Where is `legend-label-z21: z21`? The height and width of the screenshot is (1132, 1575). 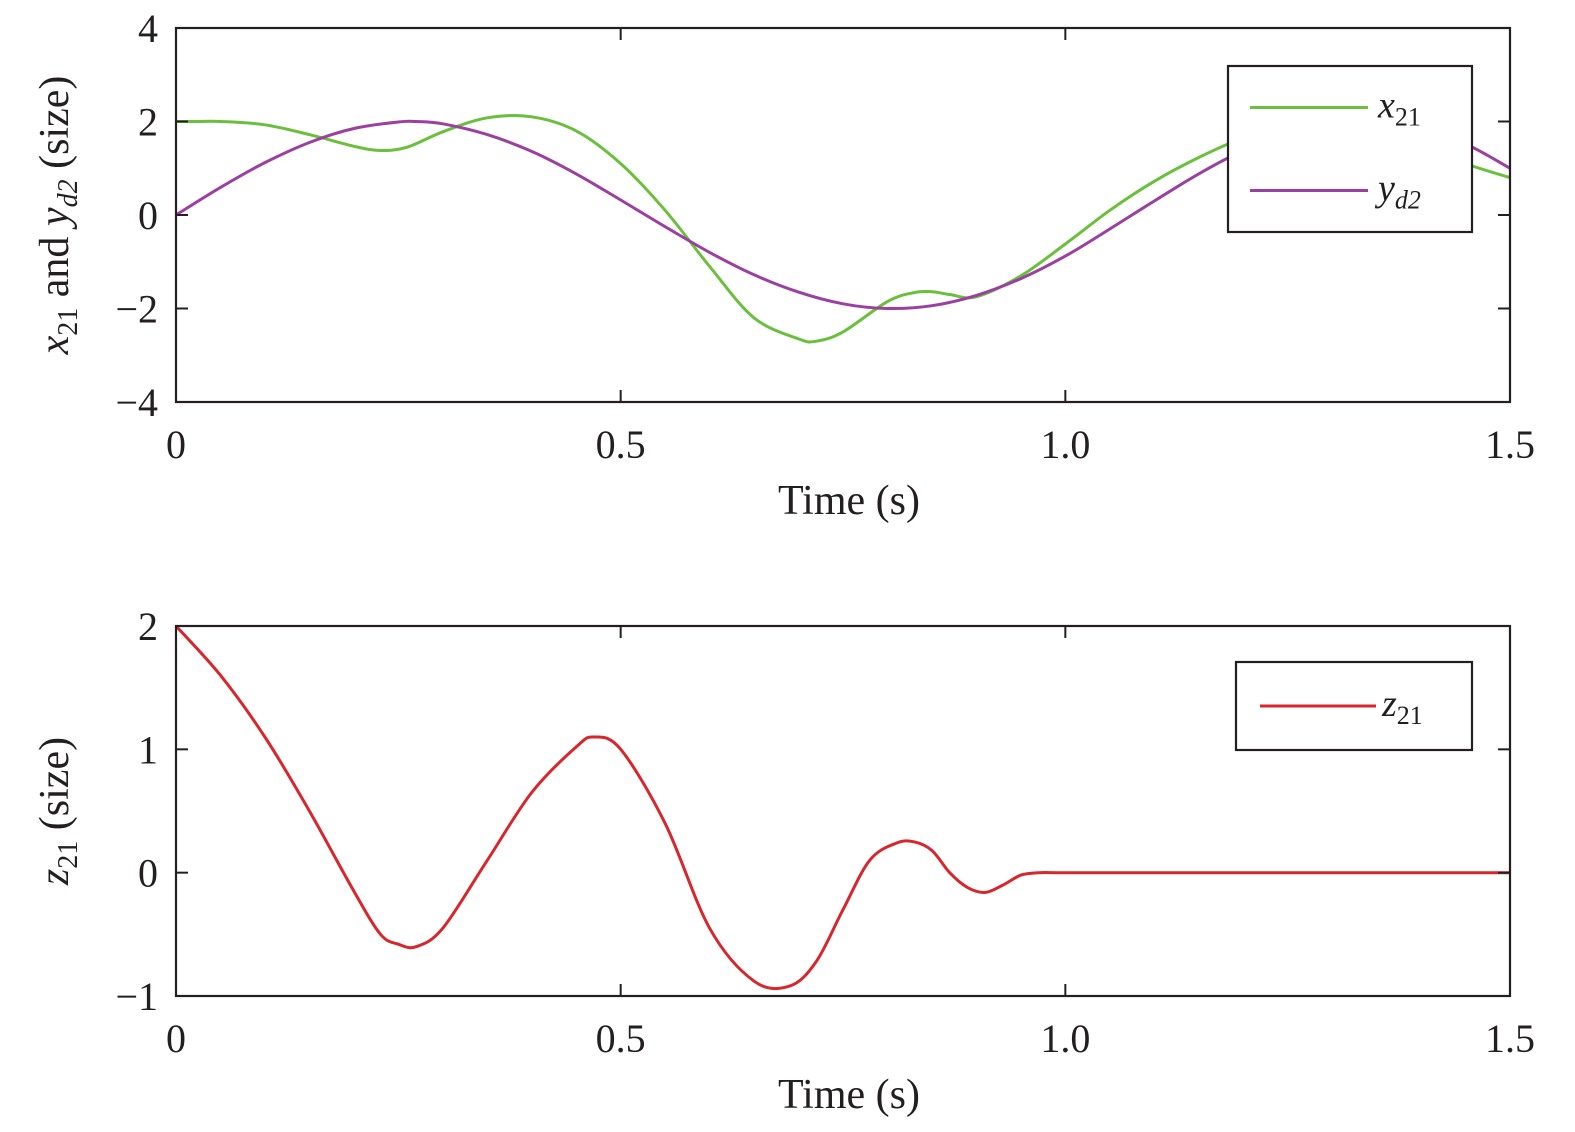 legend-label-z21: z21 is located at coordinates (1402, 706).